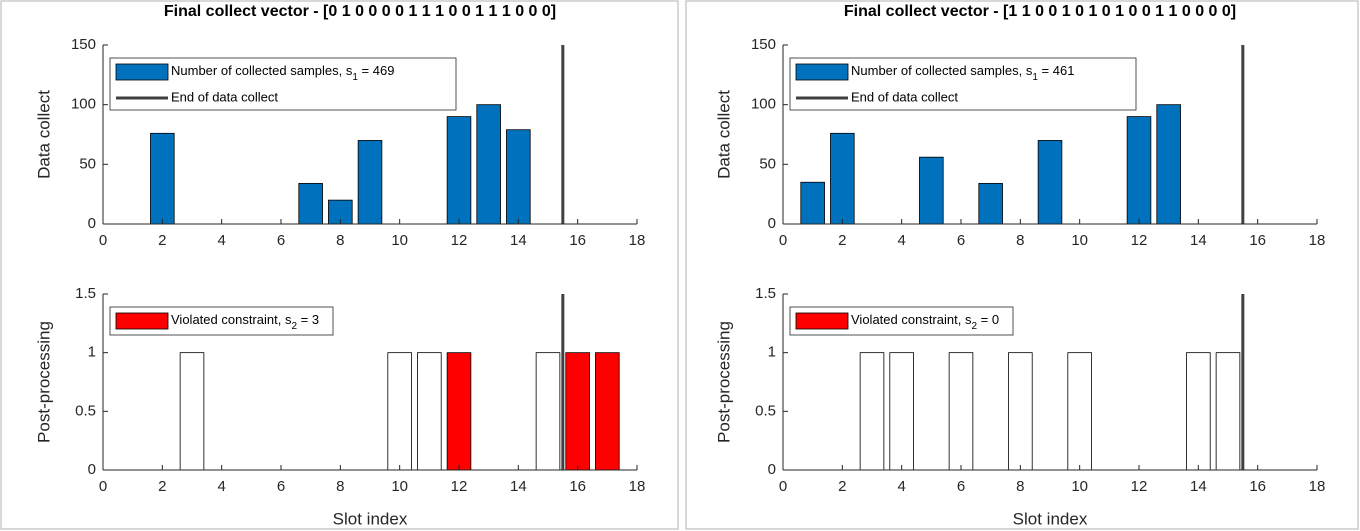 Image resolution: width=1360 pixels, height=531 pixels. I want to click on legend-label: Violated constraint, s2 = 0, so click(925, 321).